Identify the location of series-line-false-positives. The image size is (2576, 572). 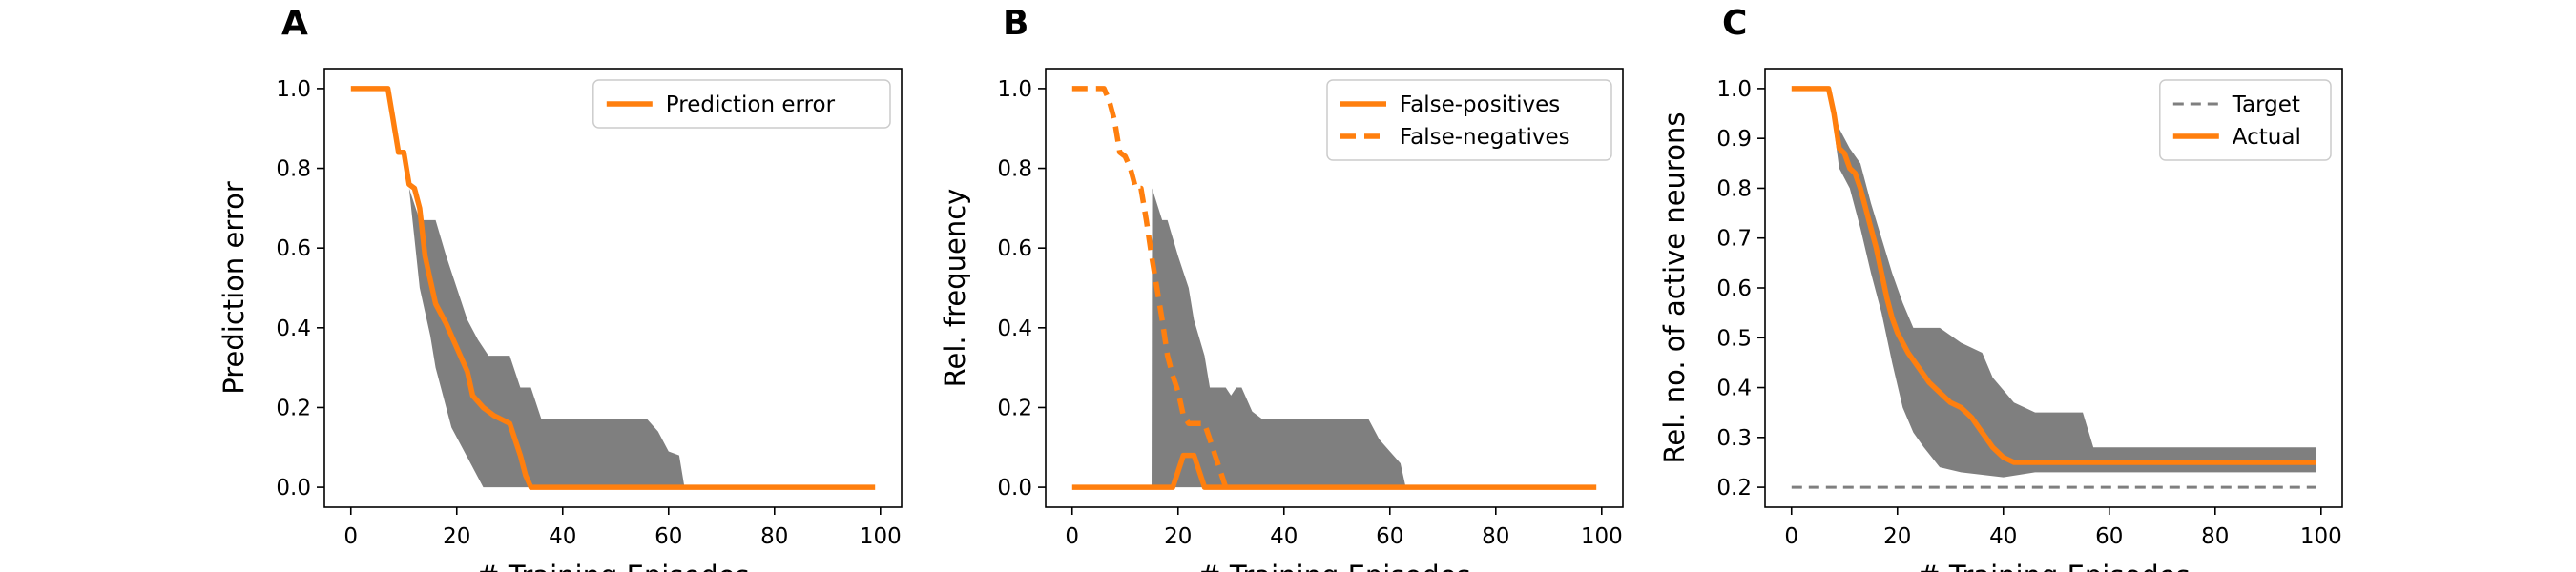
(1334, 471).